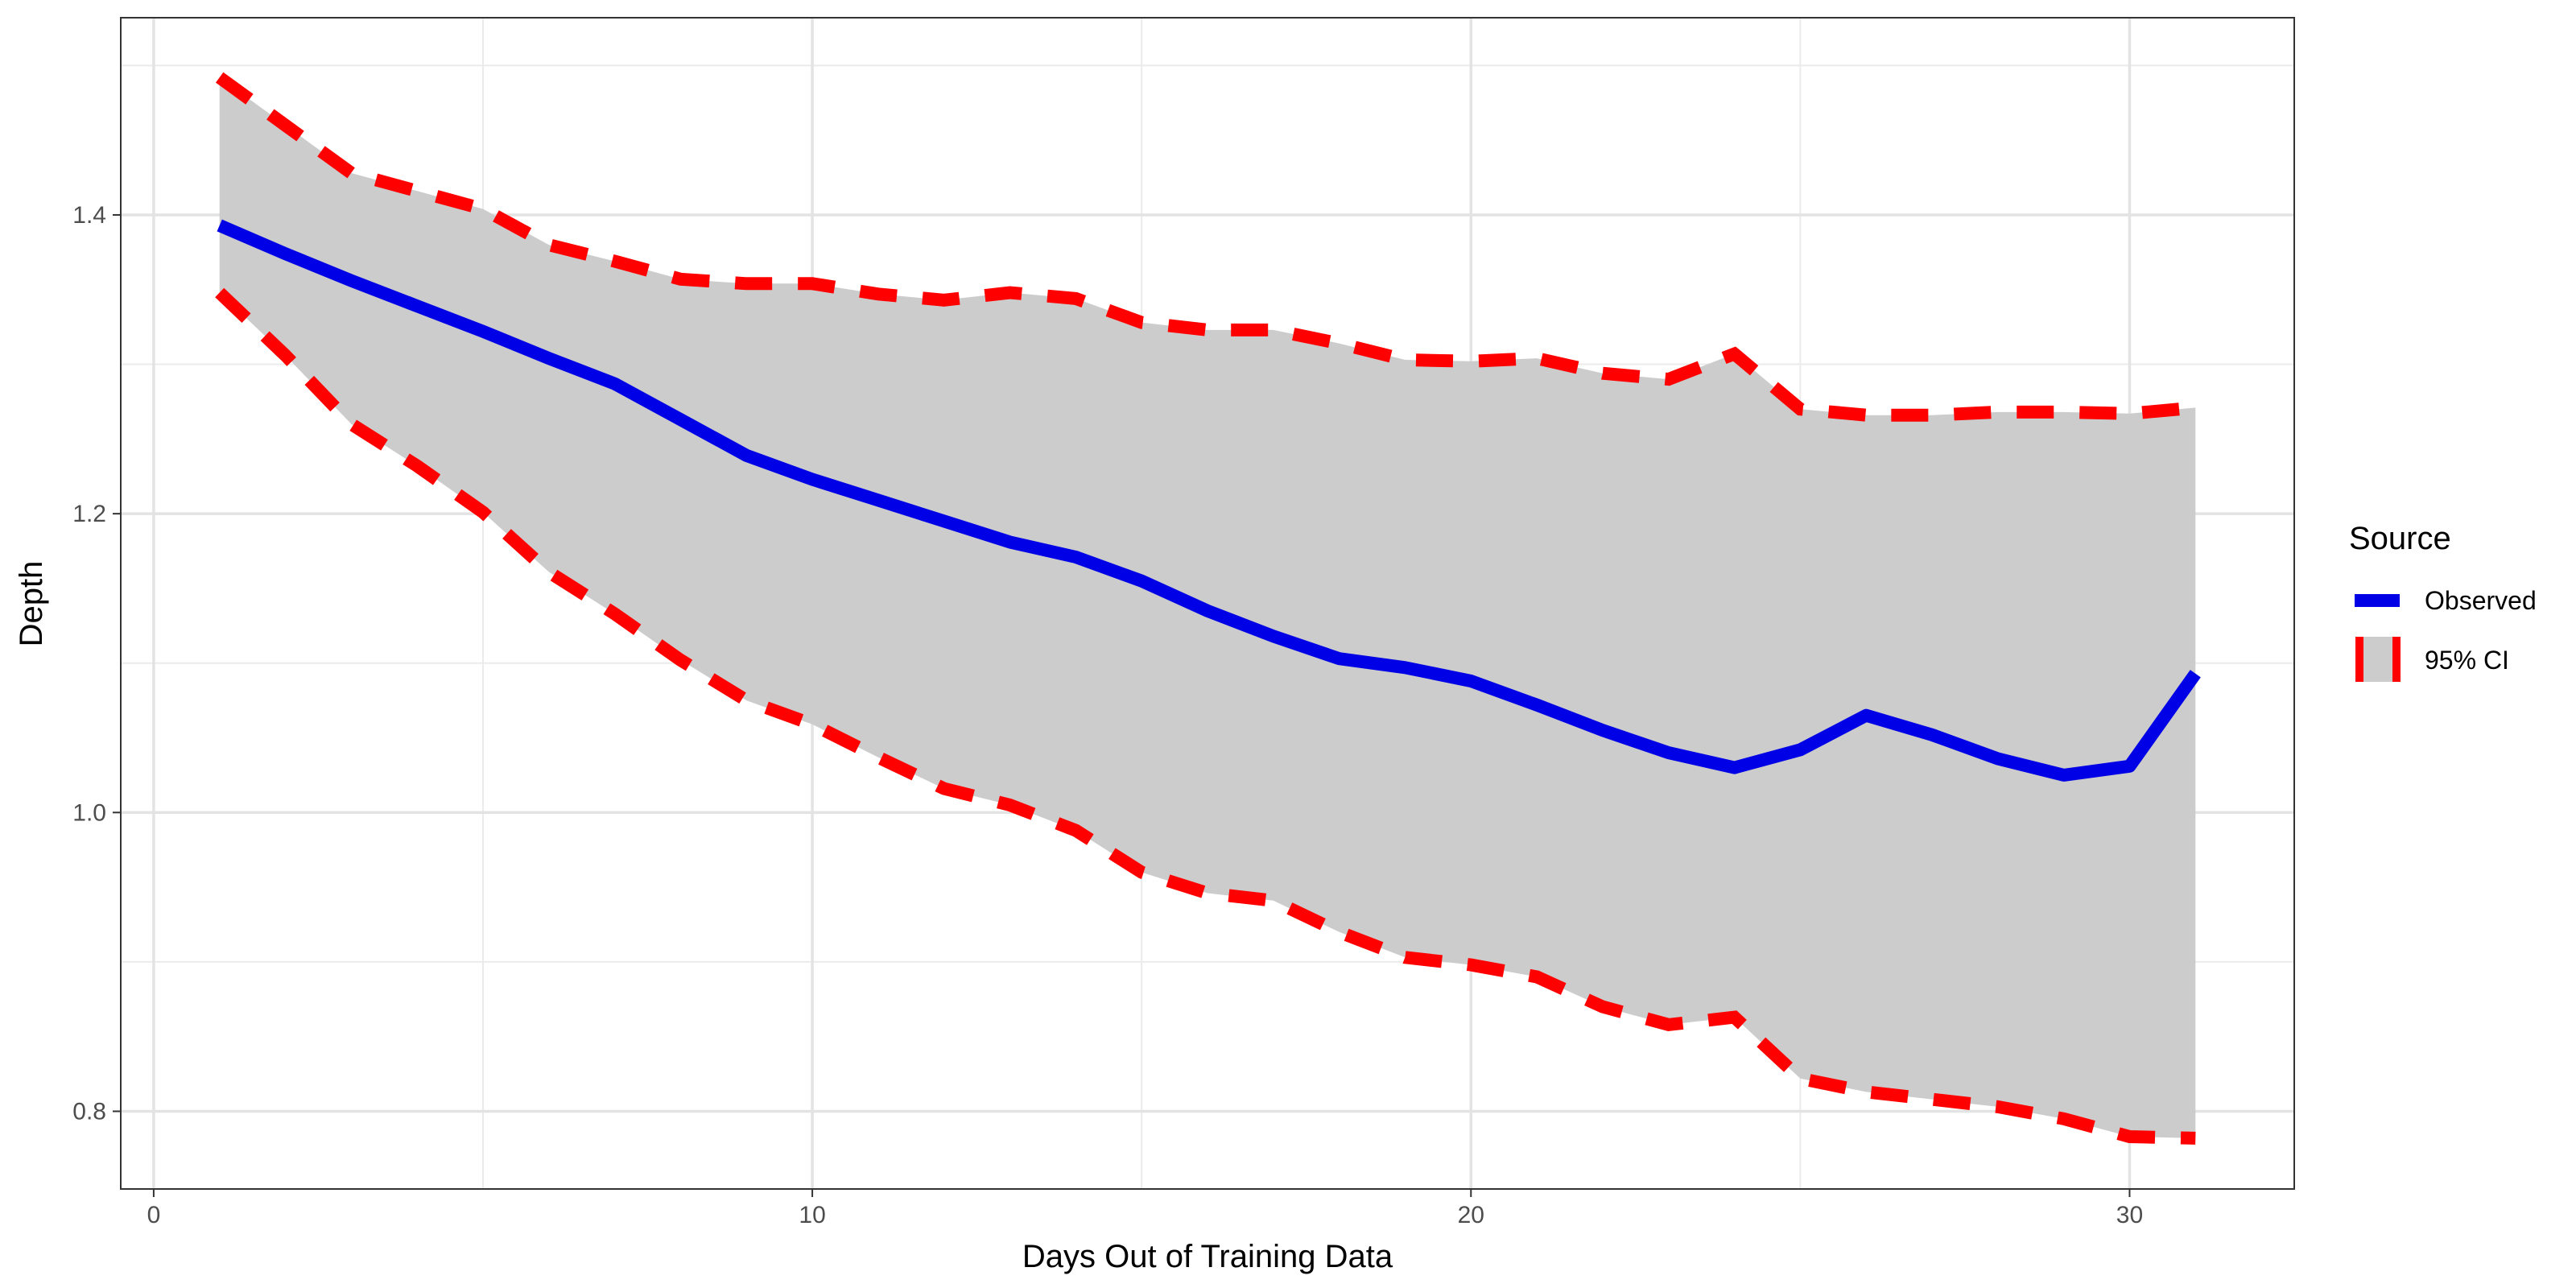 The height and width of the screenshot is (1288, 2576). What do you see at coordinates (89, 812) in the screenshot?
I see `y-tick-label: 1.0` at bounding box center [89, 812].